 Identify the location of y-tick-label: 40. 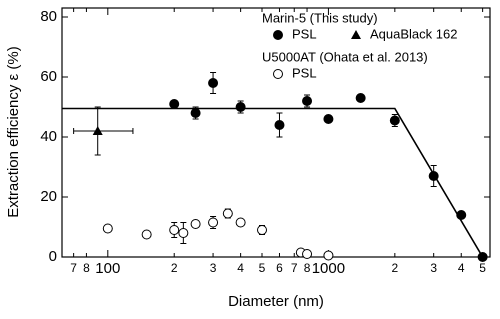
(48, 136).